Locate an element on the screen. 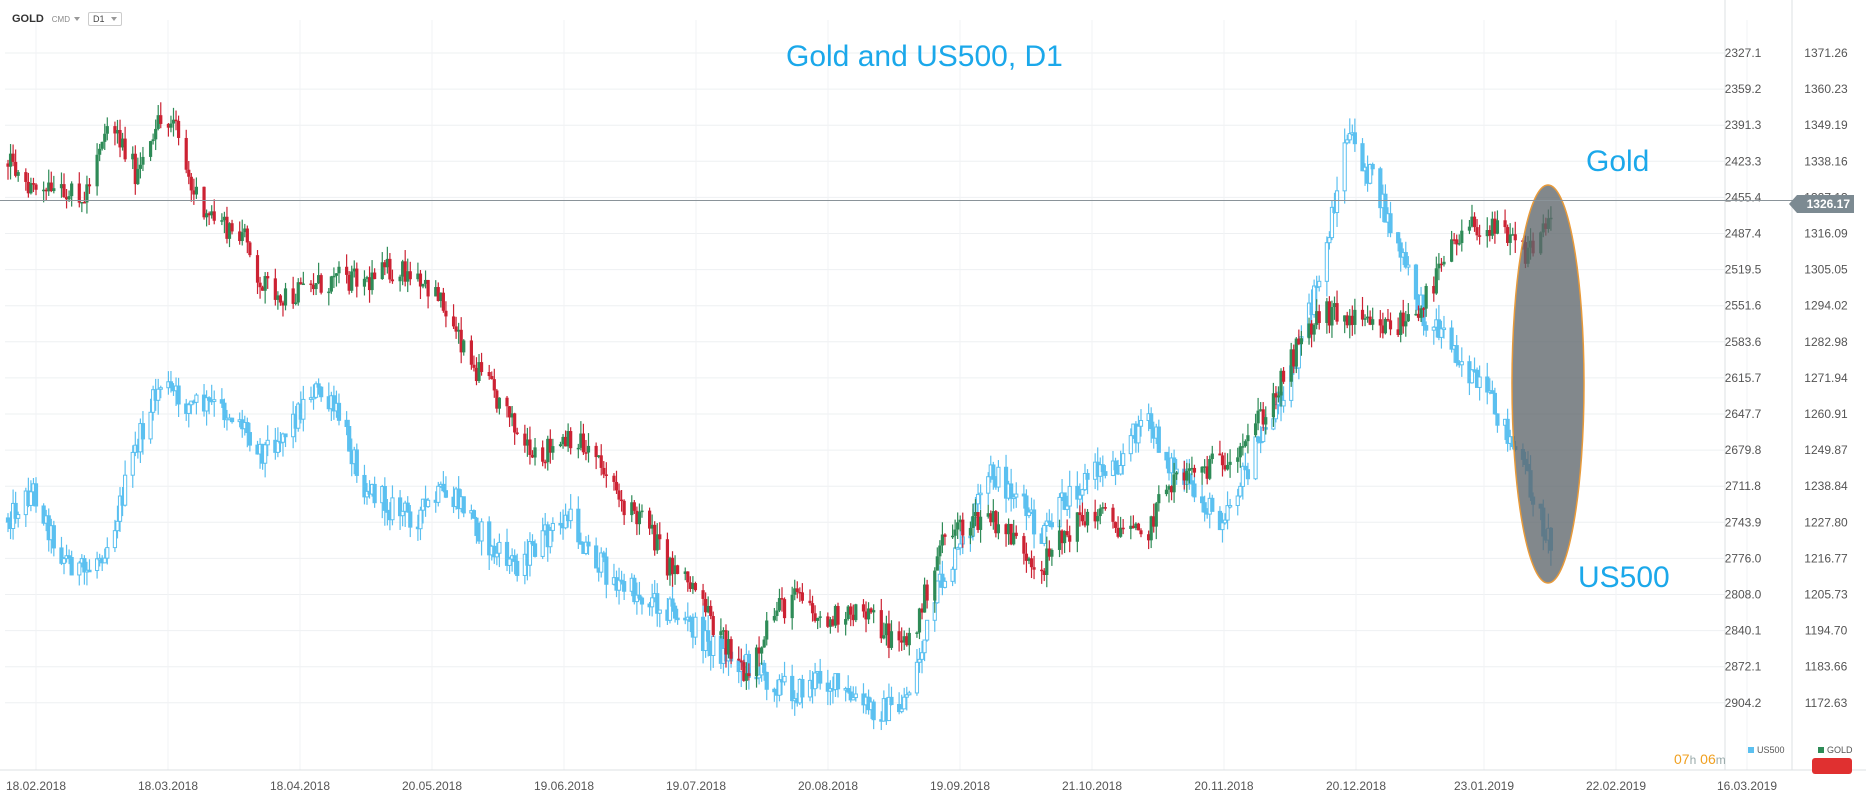  gold-axis-tick-label: 1305.05 is located at coordinates (1826, 270).